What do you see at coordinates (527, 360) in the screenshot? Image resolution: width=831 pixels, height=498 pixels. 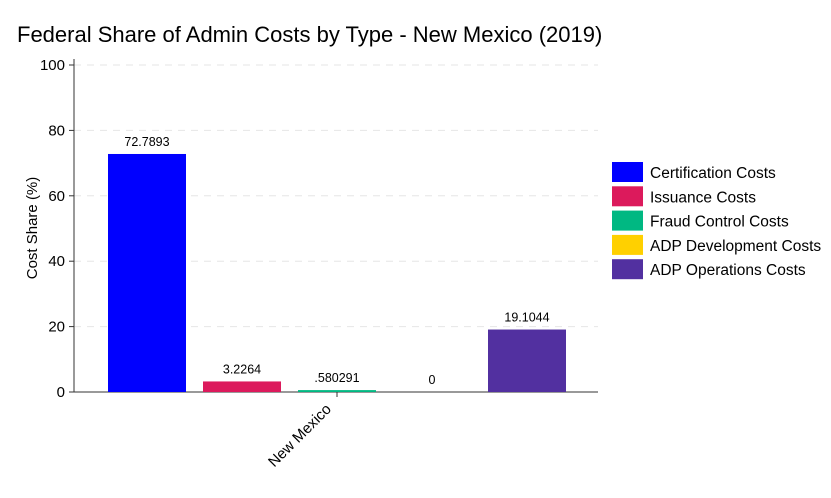 I see `bar-adp-operations-costs` at bounding box center [527, 360].